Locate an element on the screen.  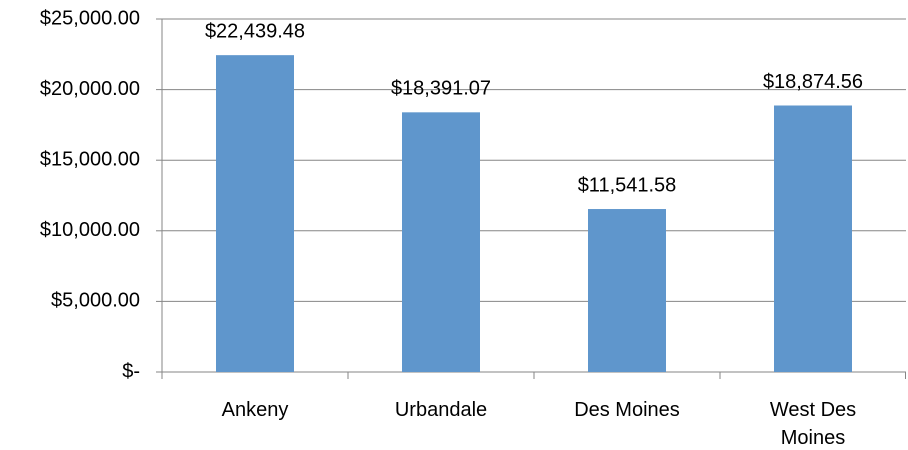
x-tick-label-box: Des Moines is located at coordinates (627, 410).